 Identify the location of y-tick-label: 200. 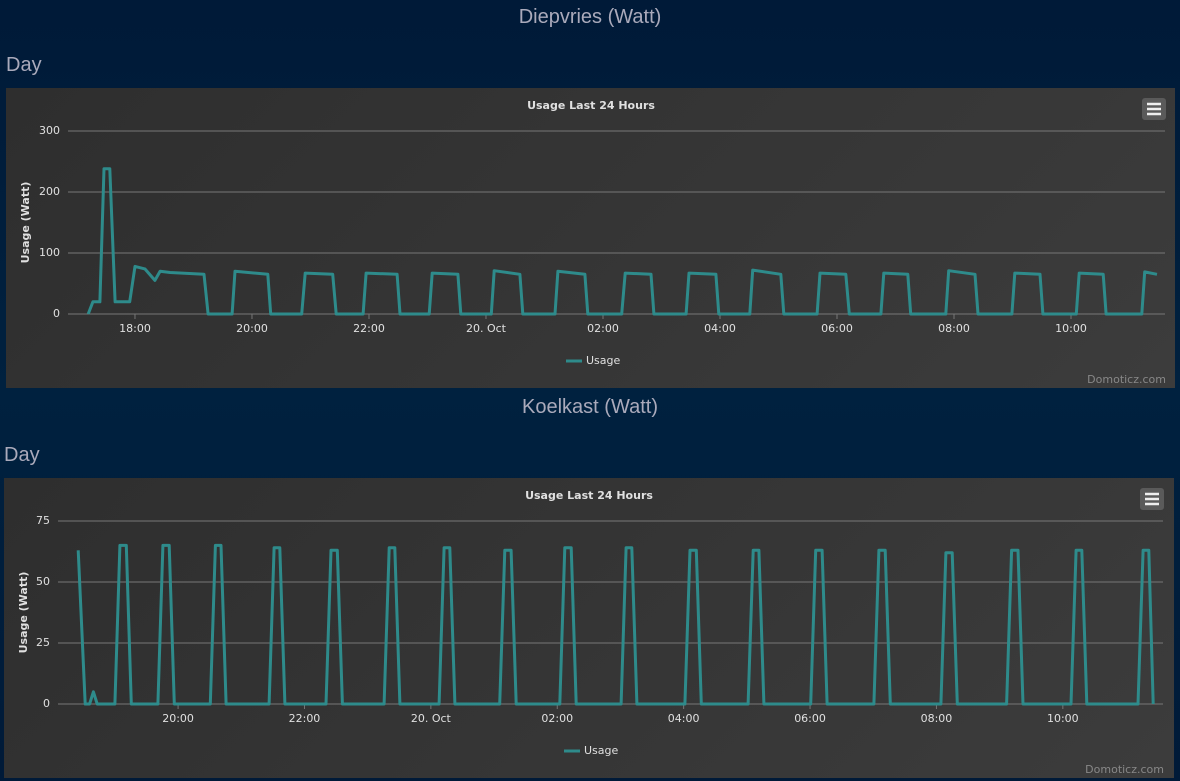
(49, 191).